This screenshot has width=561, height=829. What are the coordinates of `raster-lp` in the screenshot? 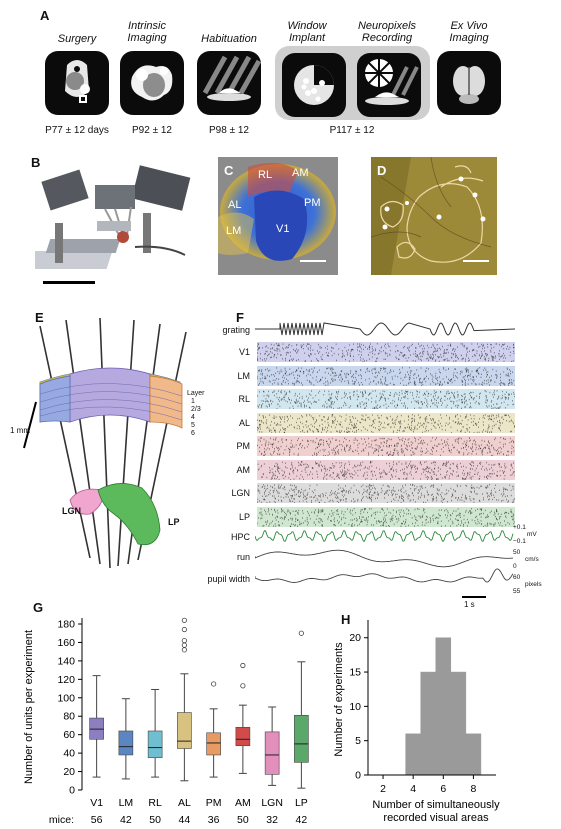 It's located at (386, 516).